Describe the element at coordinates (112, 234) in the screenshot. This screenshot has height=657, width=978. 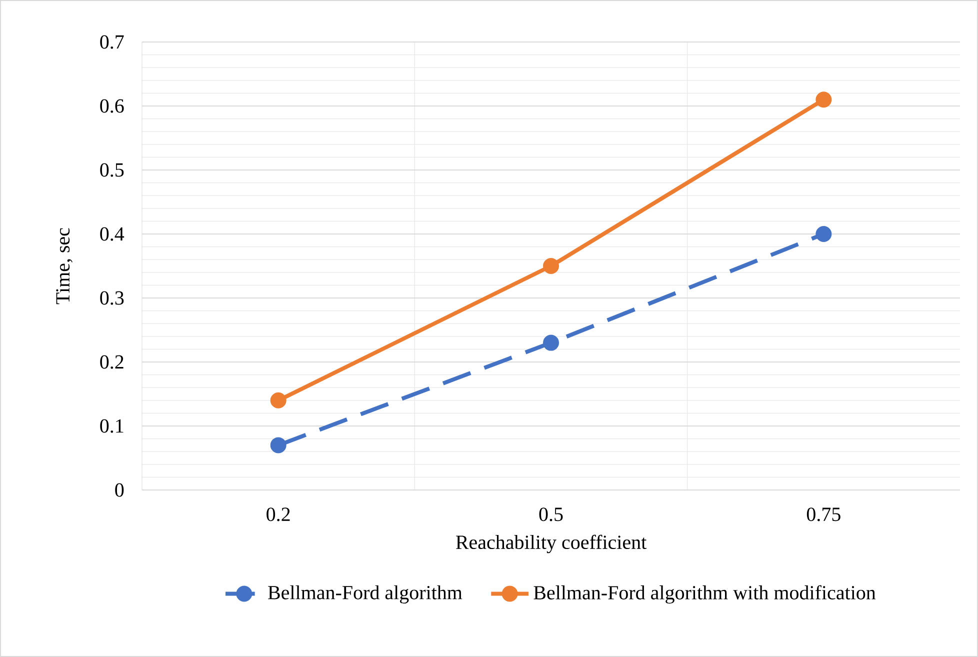
I see `y-tick-label: 0.4` at that location.